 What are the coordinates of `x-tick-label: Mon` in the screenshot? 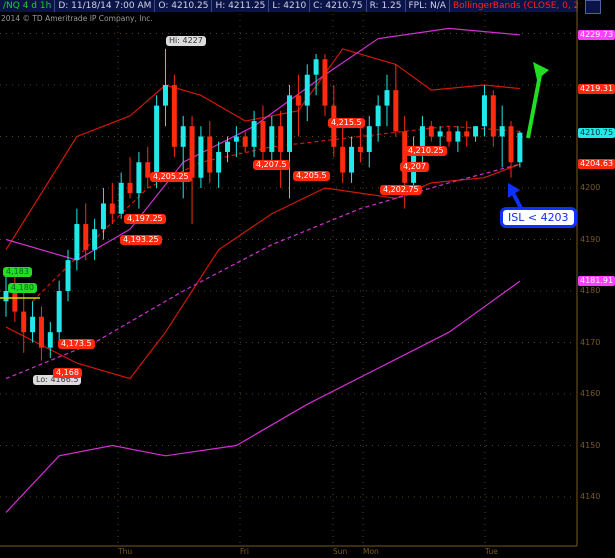 It's located at (371, 551).